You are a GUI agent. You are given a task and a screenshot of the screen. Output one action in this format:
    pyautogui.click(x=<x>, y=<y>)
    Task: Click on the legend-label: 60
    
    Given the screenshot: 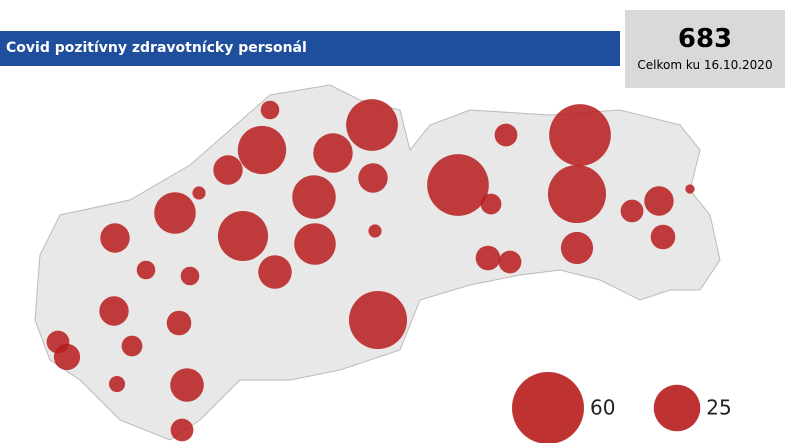 What is the action you would take?
    pyautogui.click(x=602, y=408)
    